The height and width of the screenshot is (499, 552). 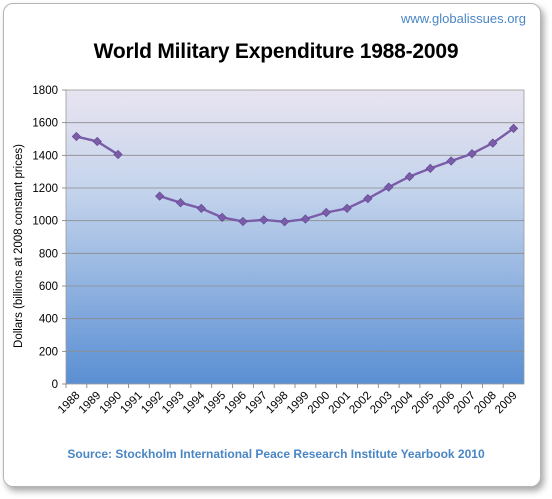 I want to click on x-tick-label: 2009, so click(x=506, y=403).